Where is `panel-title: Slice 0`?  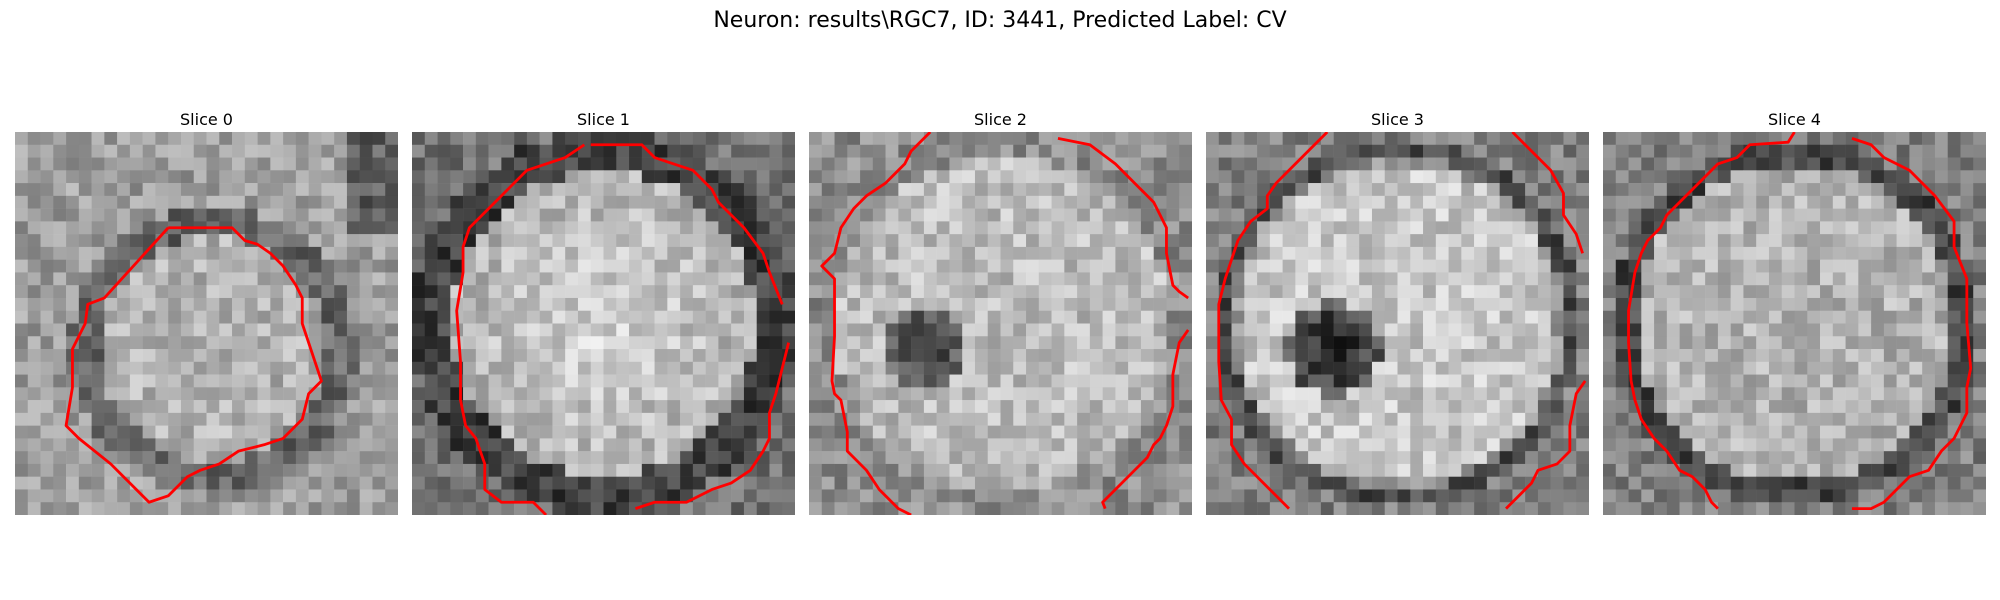
panel-title: Slice 0 is located at coordinates (206, 119).